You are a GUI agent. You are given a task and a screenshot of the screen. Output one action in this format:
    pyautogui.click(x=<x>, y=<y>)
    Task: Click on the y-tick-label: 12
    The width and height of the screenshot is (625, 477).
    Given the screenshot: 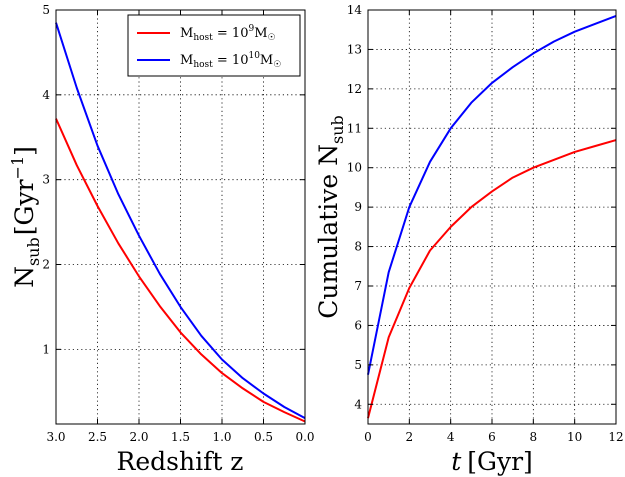 What is the action you would take?
    pyautogui.click(x=354, y=89)
    